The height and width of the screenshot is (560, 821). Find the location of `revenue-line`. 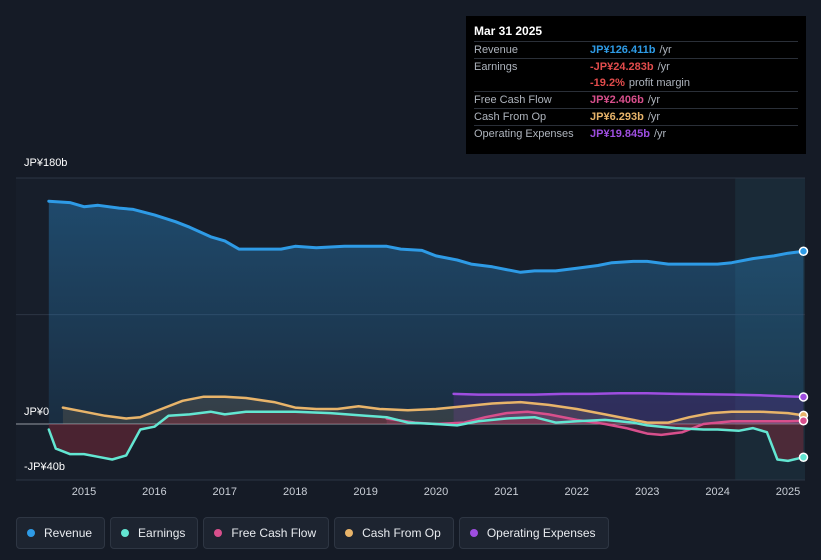

revenue-line is located at coordinates (426, 236).